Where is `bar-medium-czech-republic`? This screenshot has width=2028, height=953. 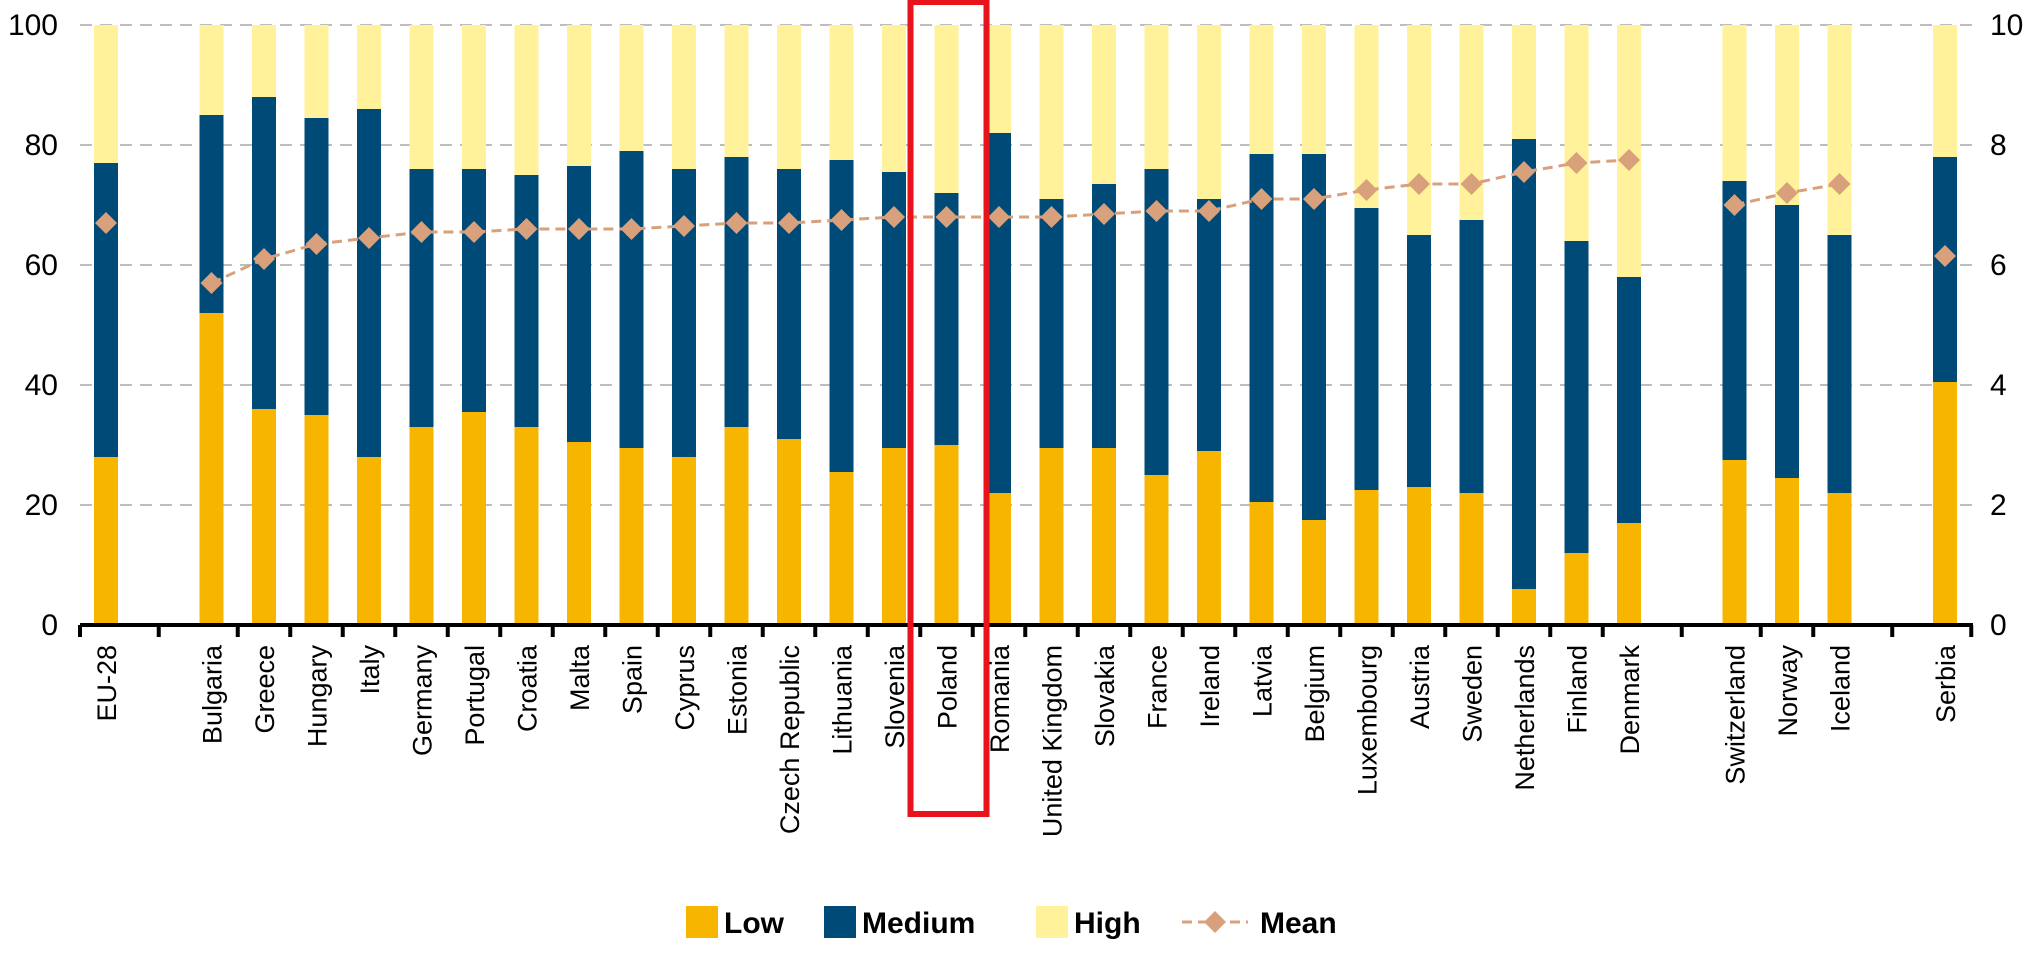 bar-medium-czech-republic is located at coordinates (789, 304).